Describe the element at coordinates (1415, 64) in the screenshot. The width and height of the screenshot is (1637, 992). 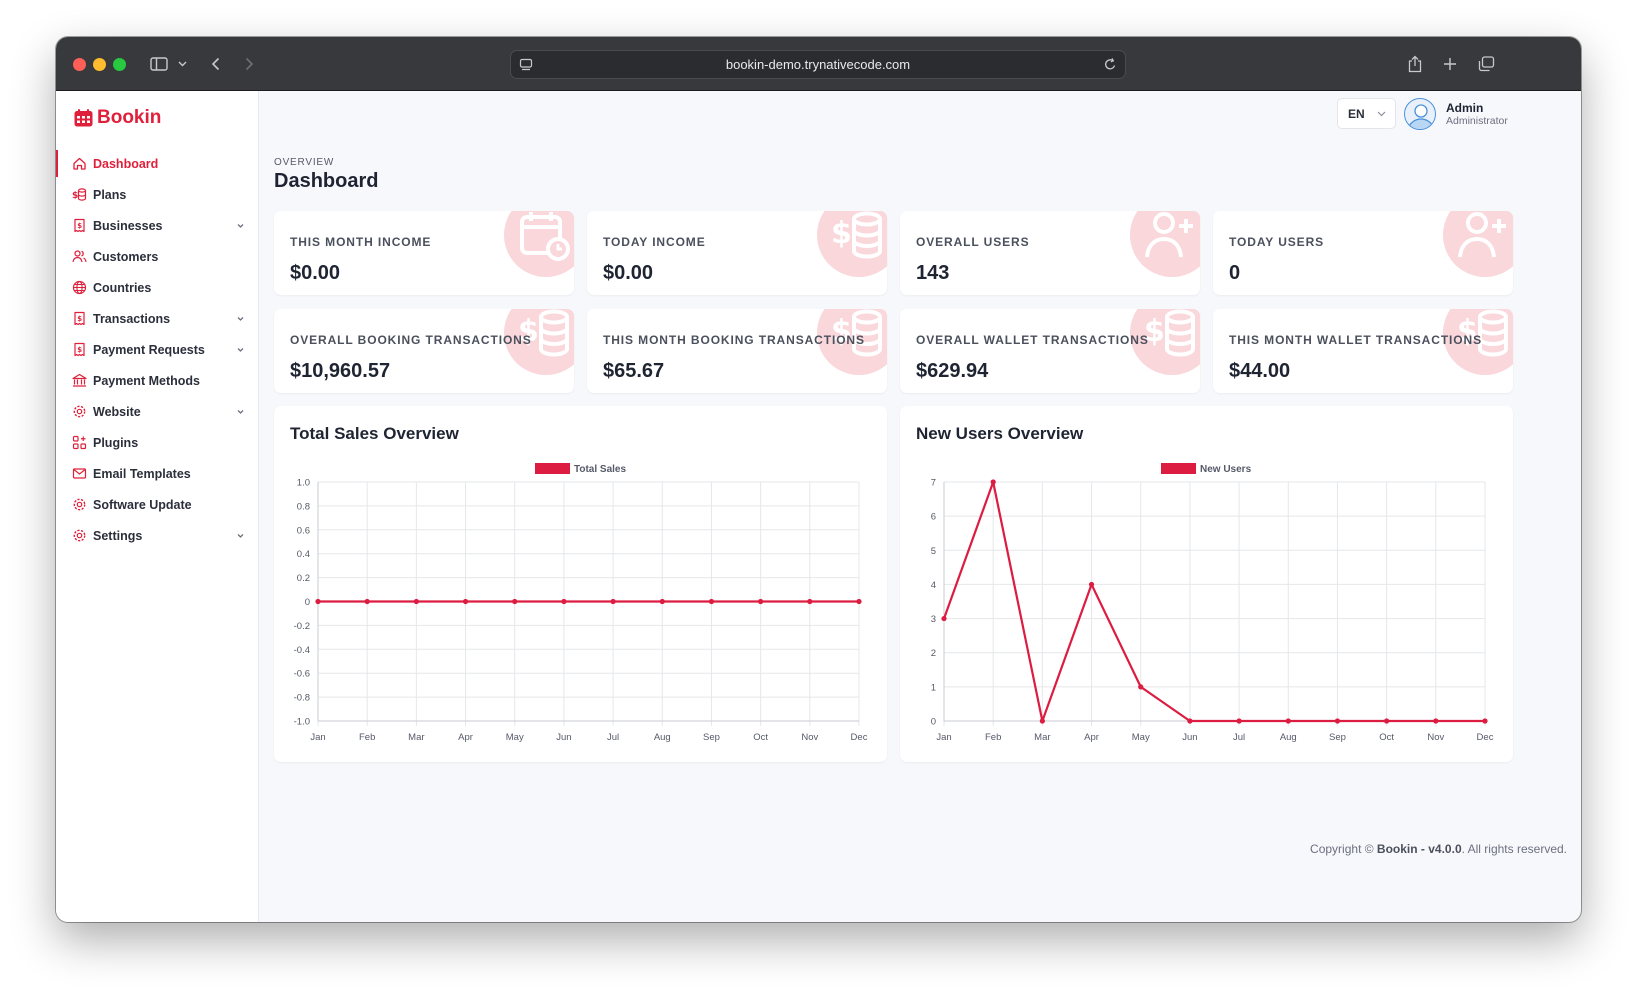
I see `share-icon` at that location.